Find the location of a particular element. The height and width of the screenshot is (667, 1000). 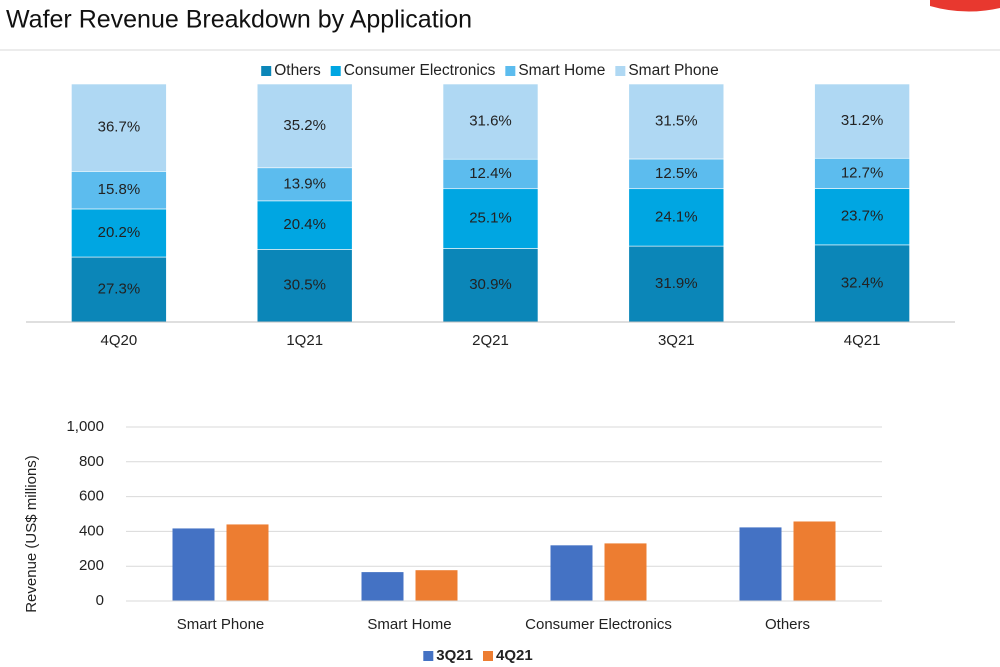

x-tick-label: 2Q21 is located at coordinates (490, 340).